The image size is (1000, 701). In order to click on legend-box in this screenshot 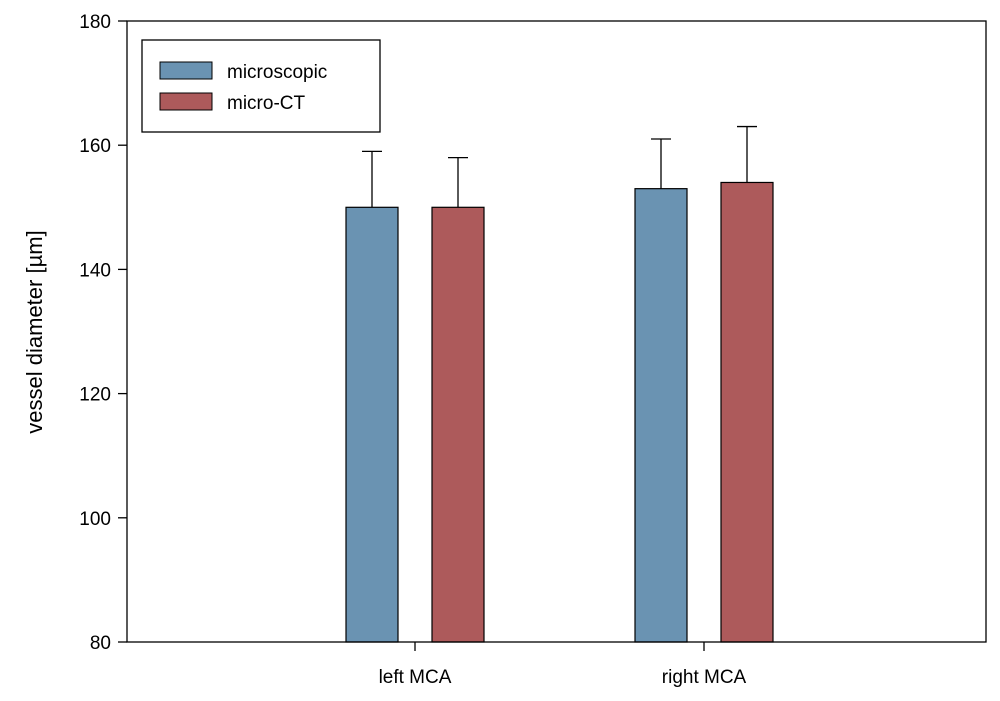, I will do `click(261, 86)`.